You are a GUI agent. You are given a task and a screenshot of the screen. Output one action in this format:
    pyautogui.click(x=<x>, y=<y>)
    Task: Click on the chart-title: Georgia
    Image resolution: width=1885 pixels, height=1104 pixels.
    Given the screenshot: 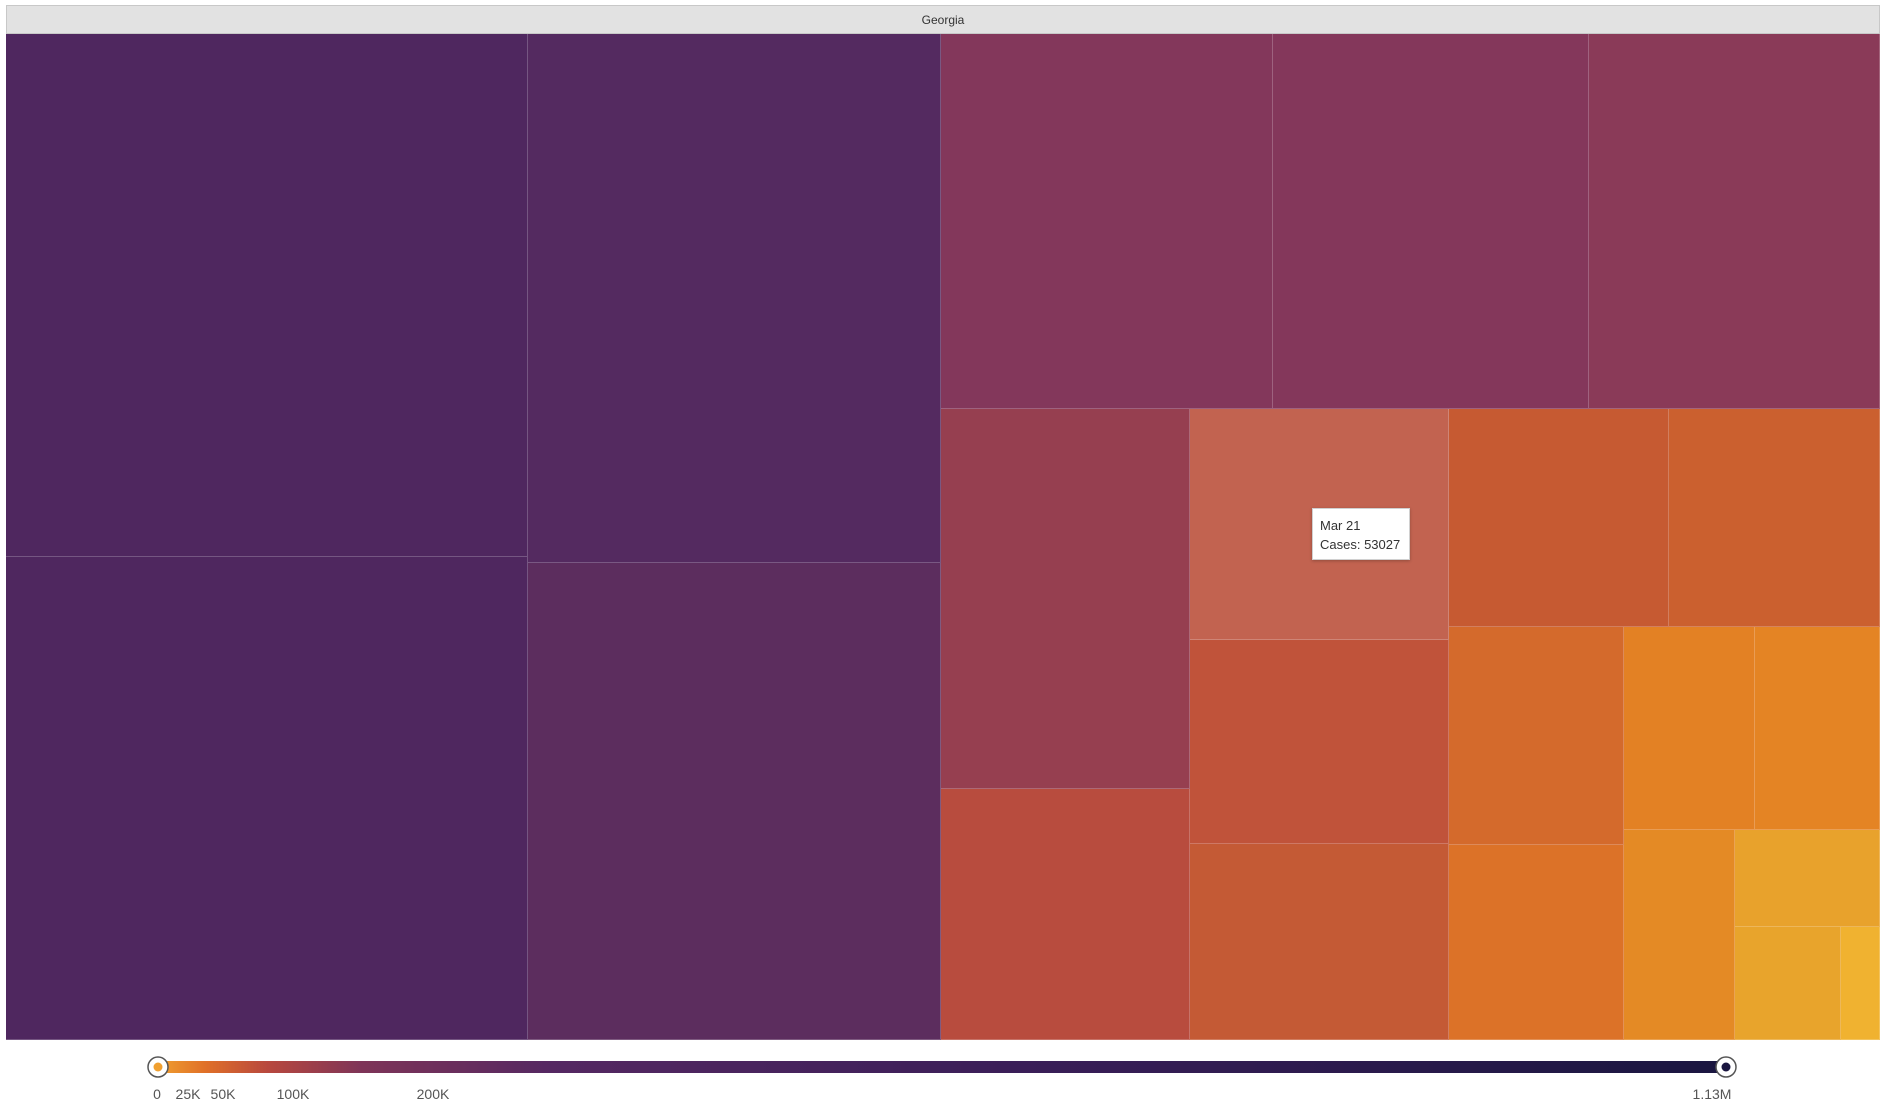 What is the action you would take?
    pyautogui.click(x=943, y=19)
    